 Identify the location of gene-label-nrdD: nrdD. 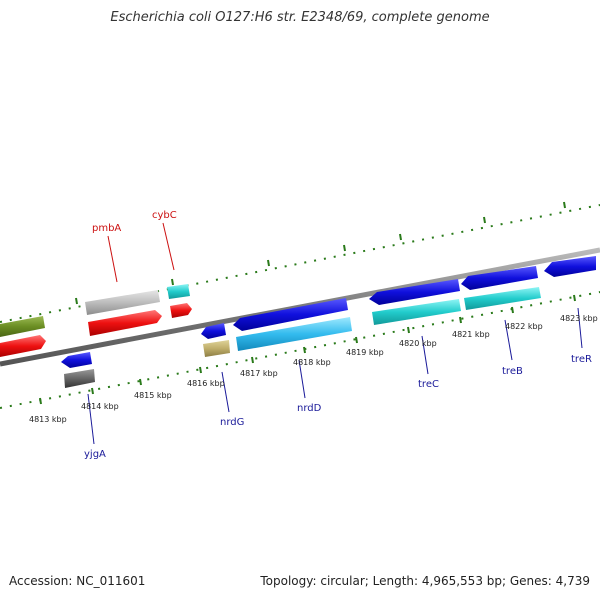
(309, 408).